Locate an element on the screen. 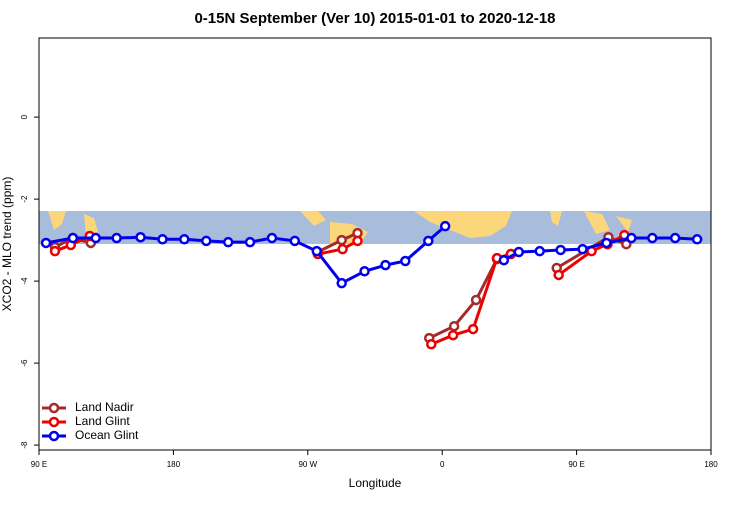 Image resolution: width=750 pixels, height=505 pixels. legend-label: Land Nadir is located at coordinates (104, 407).